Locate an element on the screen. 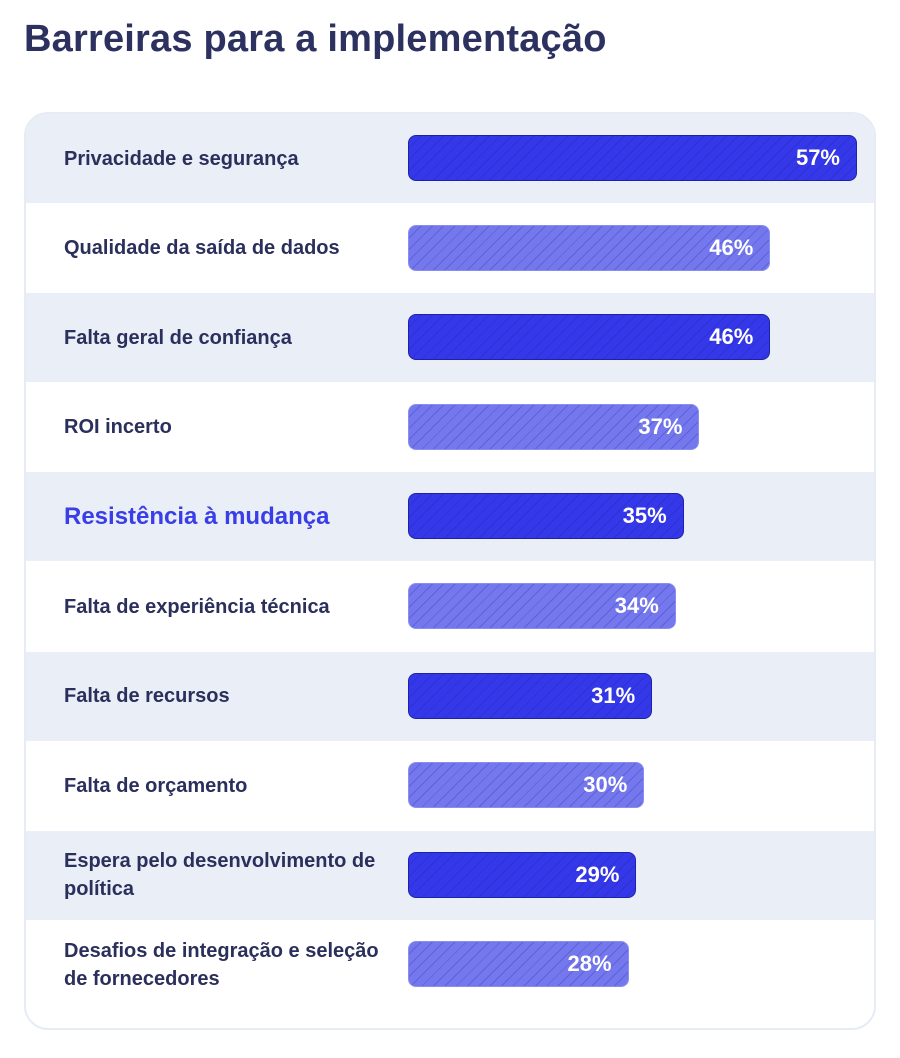 This screenshot has height=1058, width=900. bar: 57% is located at coordinates (632, 158).